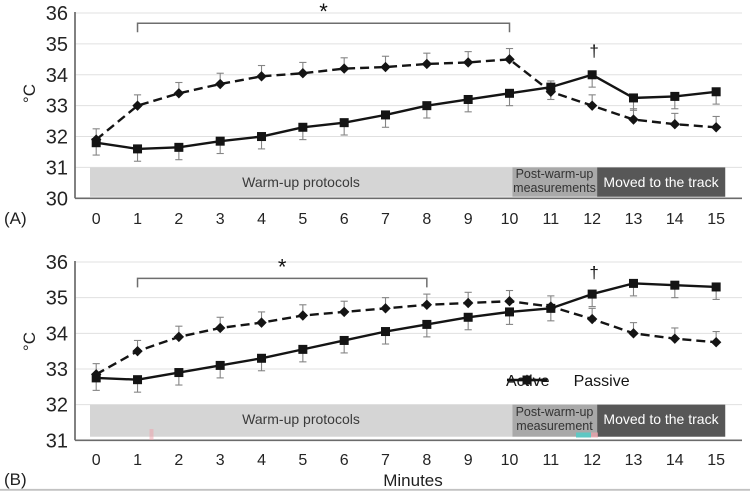 The width and height of the screenshot is (750, 495). What do you see at coordinates (96, 219) in the screenshot?
I see `x-tick-label-a: 0` at bounding box center [96, 219].